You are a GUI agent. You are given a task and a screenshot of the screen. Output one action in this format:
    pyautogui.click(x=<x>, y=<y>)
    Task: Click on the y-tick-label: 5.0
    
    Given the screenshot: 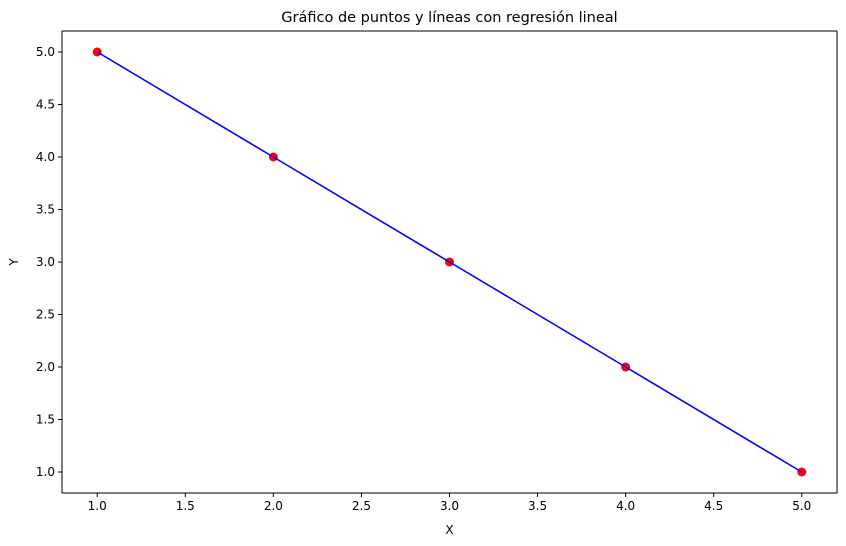 What is the action you would take?
    pyautogui.click(x=45, y=52)
    